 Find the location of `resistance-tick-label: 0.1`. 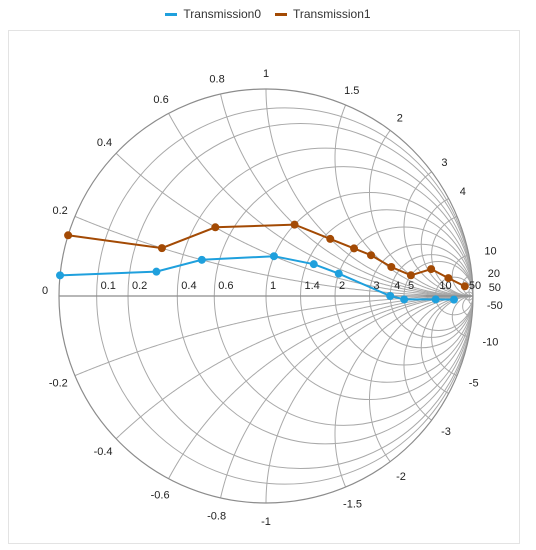

resistance-tick-label: 0.1 is located at coordinates (108, 286).